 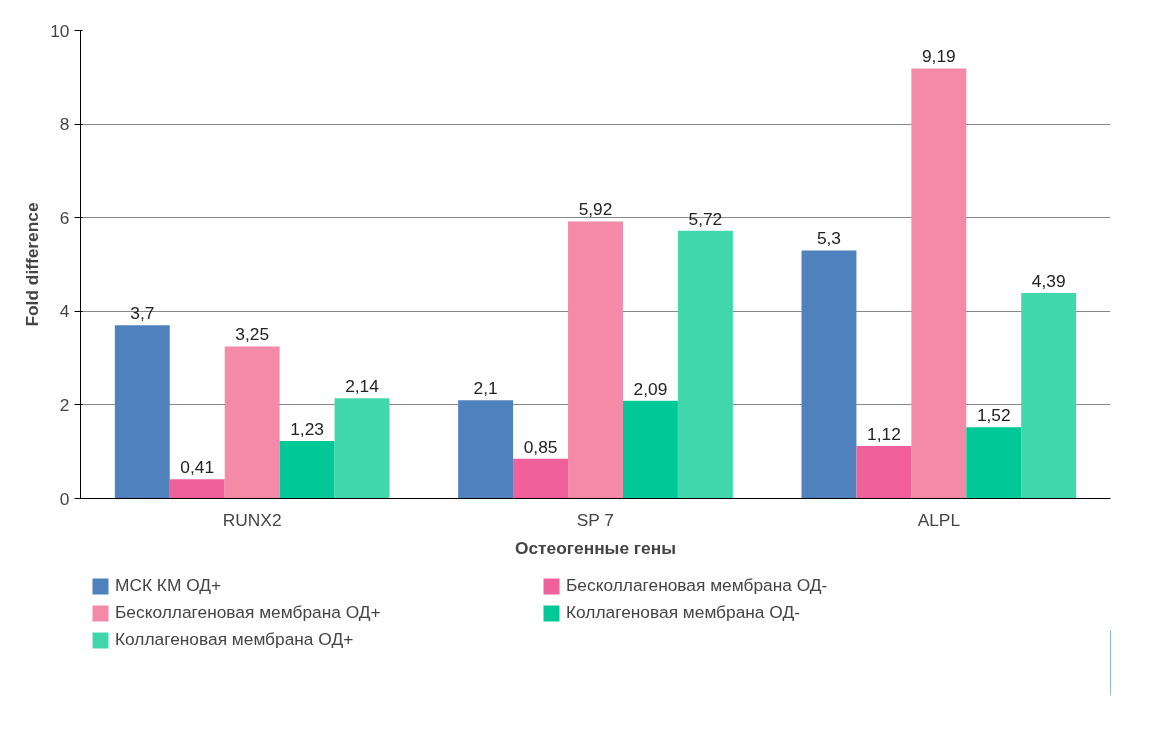 What do you see at coordinates (595, 209) in the screenshot?
I see `data-label: 5,92` at bounding box center [595, 209].